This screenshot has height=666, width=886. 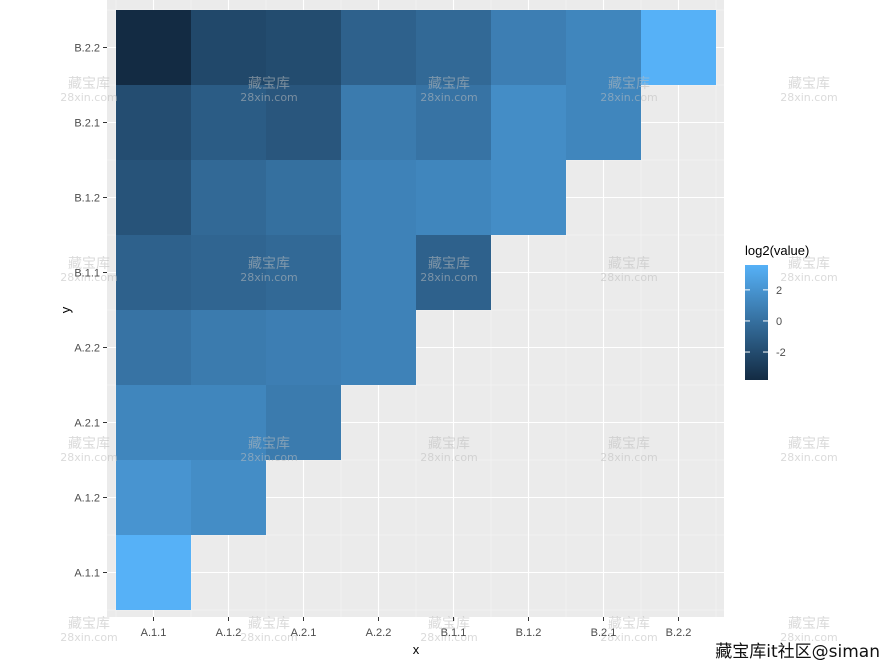 What do you see at coordinates (87, 199) in the screenshot?
I see `y-tick-label: B.1.2` at bounding box center [87, 199].